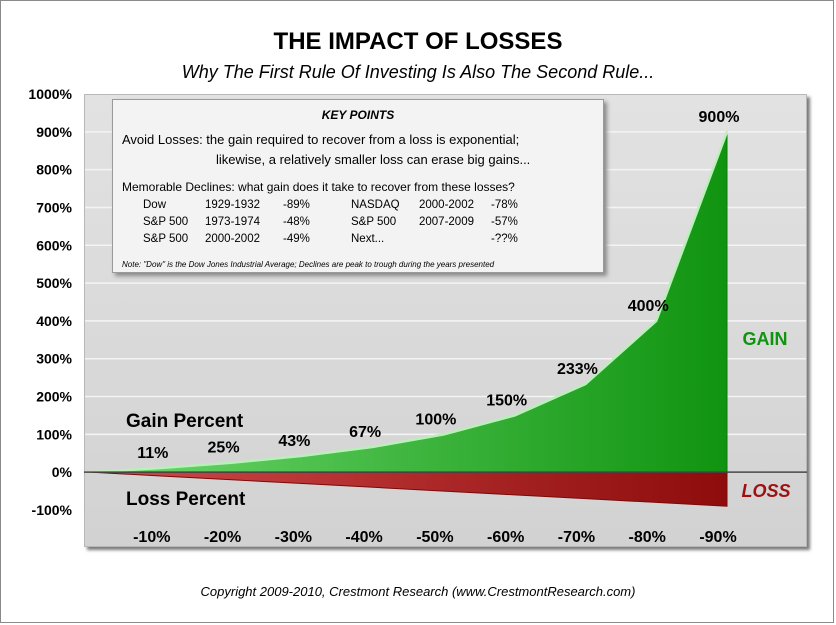 The image size is (836, 625). What do you see at coordinates (185, 421) in the screenshot?
I see `gain-percent-label: Gain Percent` at bounding box center [185, 421].